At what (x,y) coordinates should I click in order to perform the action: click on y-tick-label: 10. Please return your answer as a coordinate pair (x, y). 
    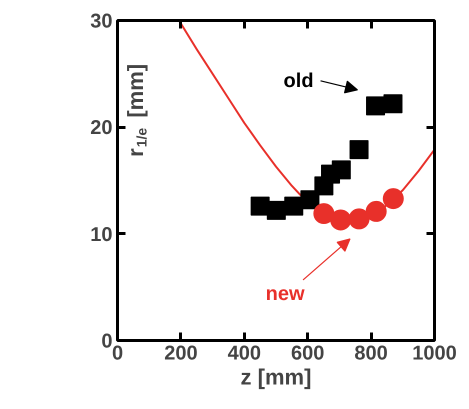
    Looking at the image, I should click on (101, 235).